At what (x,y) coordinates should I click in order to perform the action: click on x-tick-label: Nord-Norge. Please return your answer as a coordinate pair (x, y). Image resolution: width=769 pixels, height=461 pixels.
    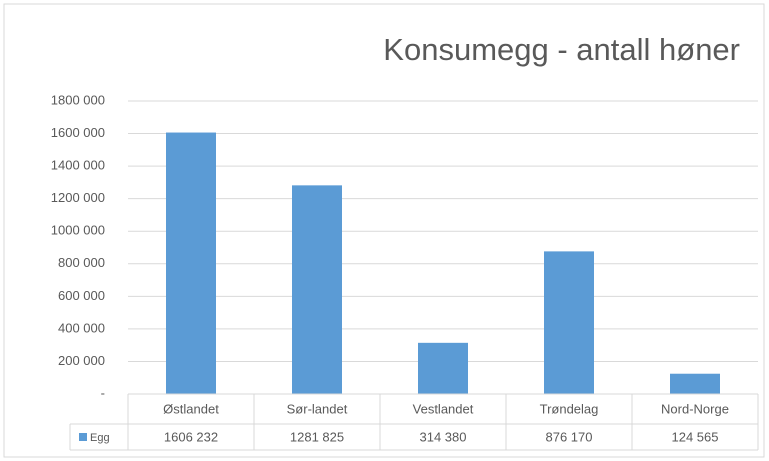
    Looking at the image, I should click on (695, 408).